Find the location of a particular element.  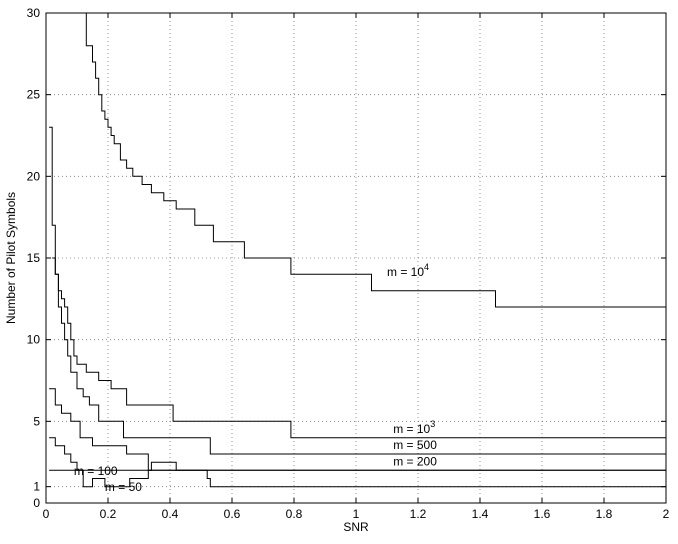

x-tick-label: 0 is located at coordinates (46, 514).